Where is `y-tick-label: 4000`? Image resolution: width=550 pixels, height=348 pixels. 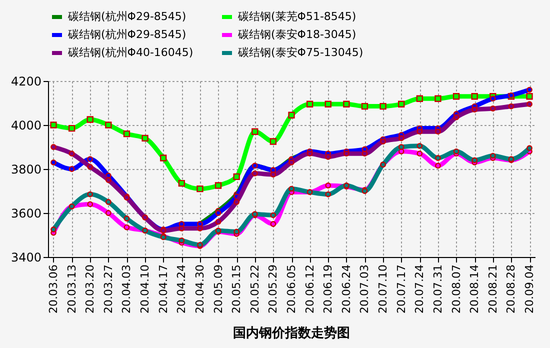 y-tick-label: 4000 is located at coordinates (26, 125).